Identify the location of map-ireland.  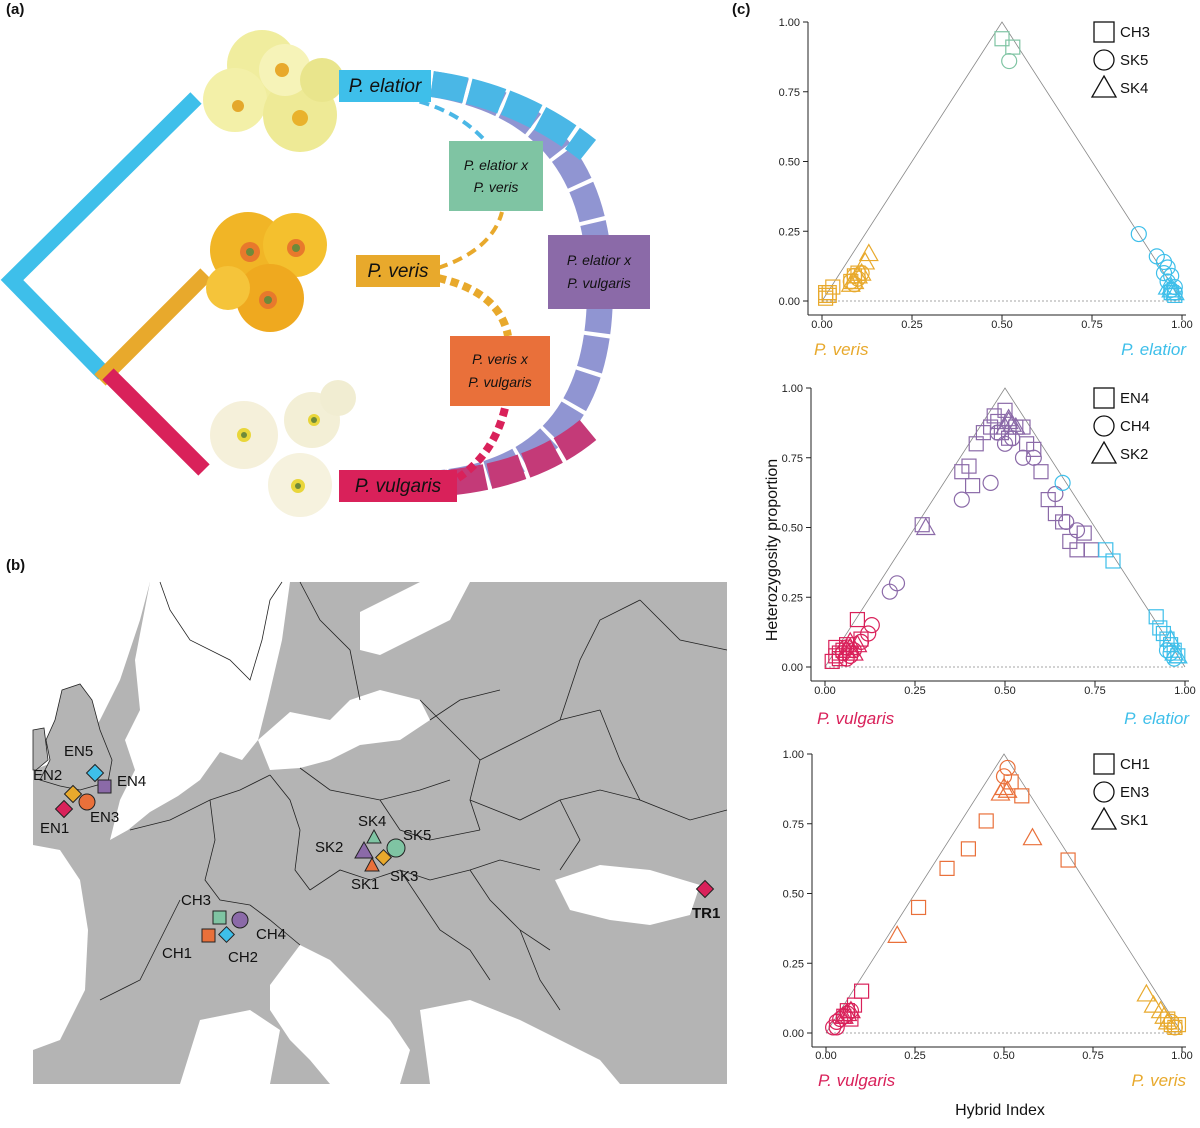
(40, 749).